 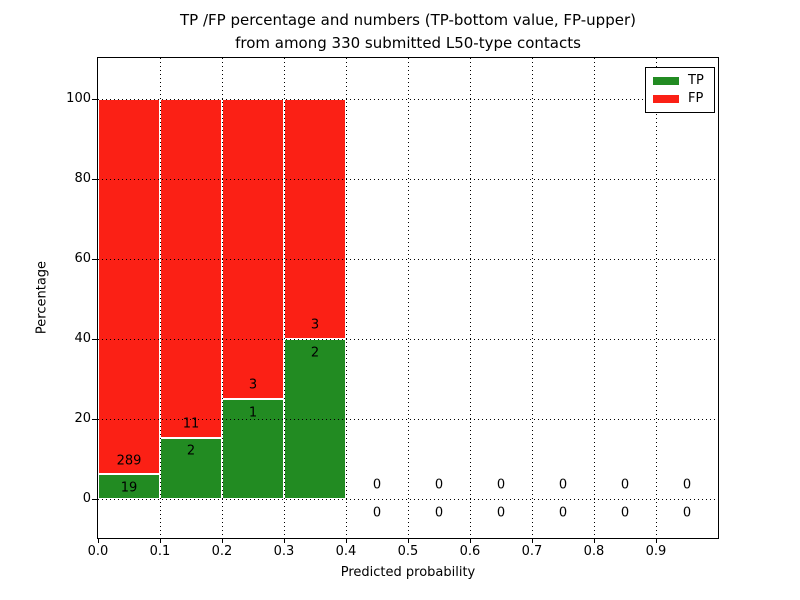 I want to click on gridline-v-0.7, so click(x=532, y=298).